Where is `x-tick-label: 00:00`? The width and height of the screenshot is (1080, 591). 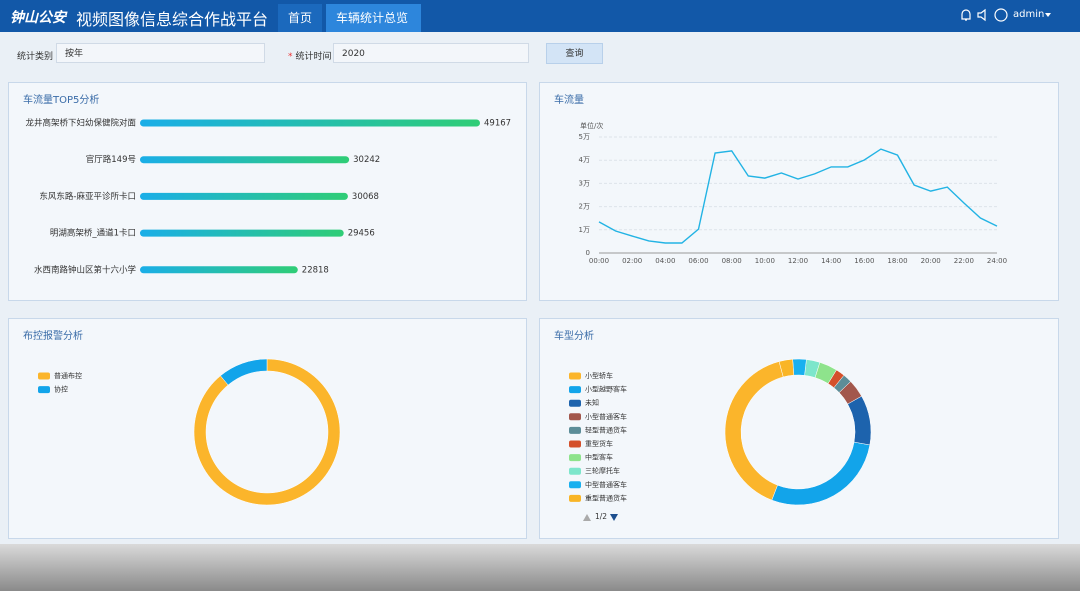 x-tick-label: 00:00 is located at coordinates (599, 261).